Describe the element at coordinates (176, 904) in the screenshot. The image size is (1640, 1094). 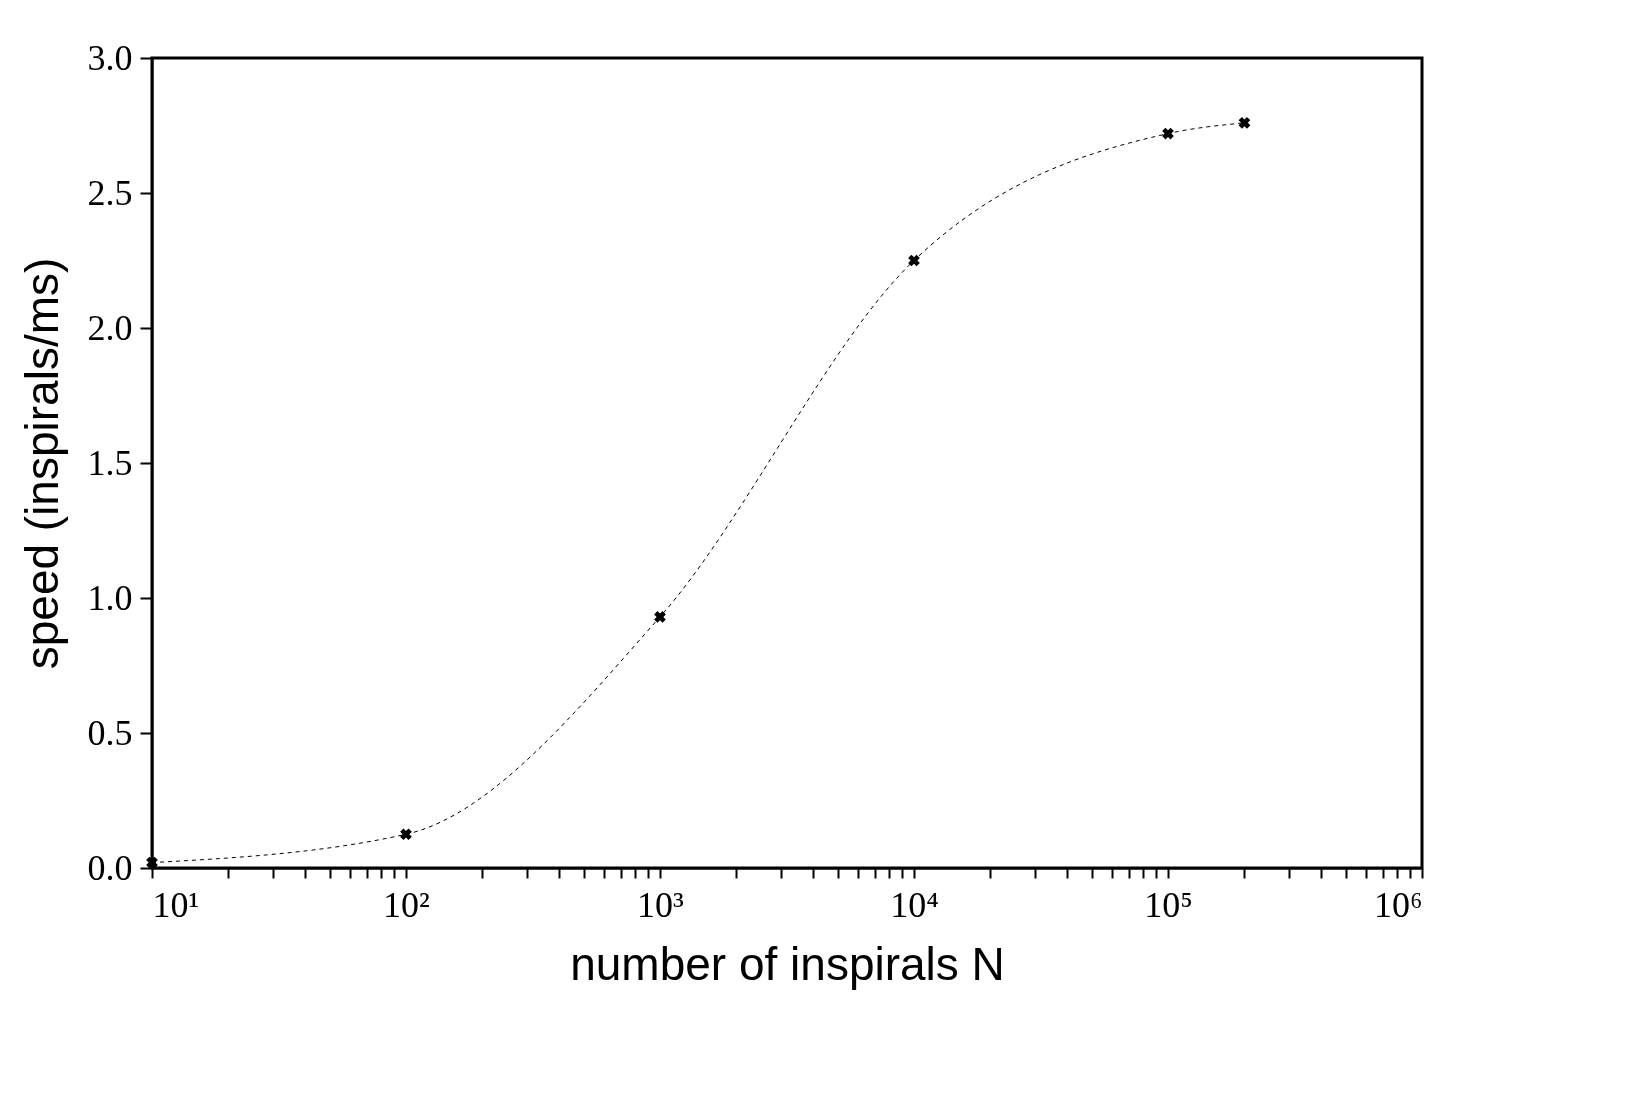
I see `x-tick-label: 10¹` at that location.